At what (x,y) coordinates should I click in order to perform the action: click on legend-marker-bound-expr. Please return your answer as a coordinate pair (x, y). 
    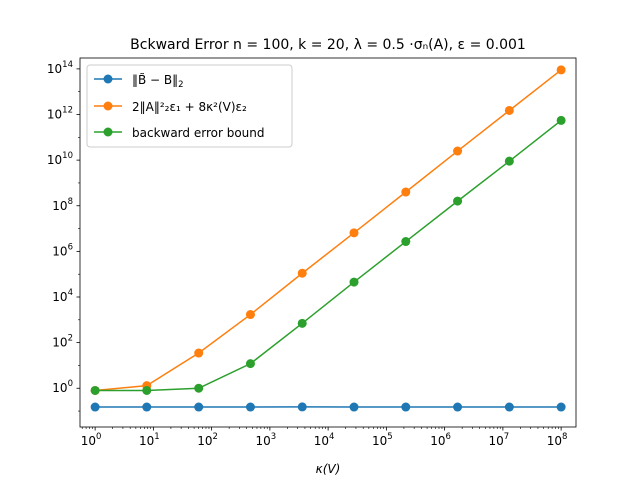
    Looking at the image, I should click on (108, 106).